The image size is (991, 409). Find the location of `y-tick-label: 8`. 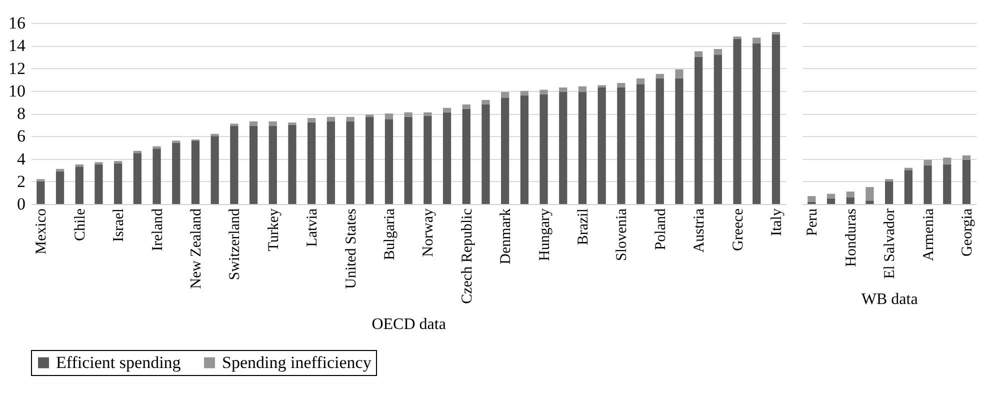

y-tick-label: 8 is located at coordinates (21, 113).